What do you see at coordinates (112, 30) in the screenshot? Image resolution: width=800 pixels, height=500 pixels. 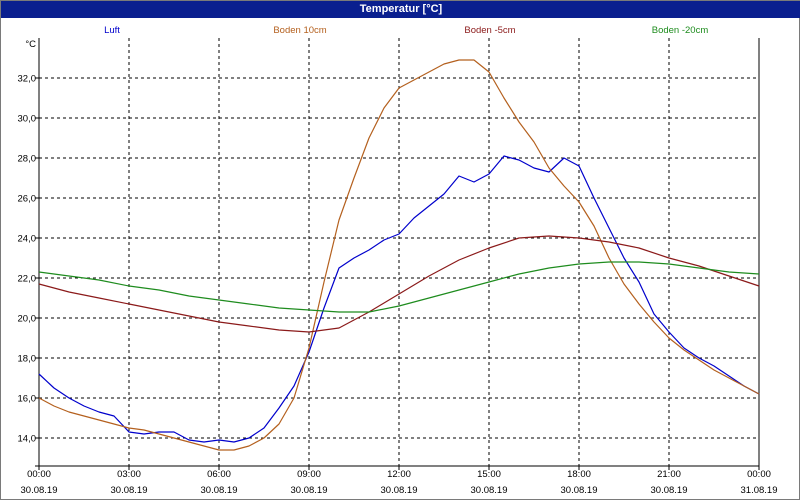 I see `legend-luft: Luft` at bounding box center [112, 30].